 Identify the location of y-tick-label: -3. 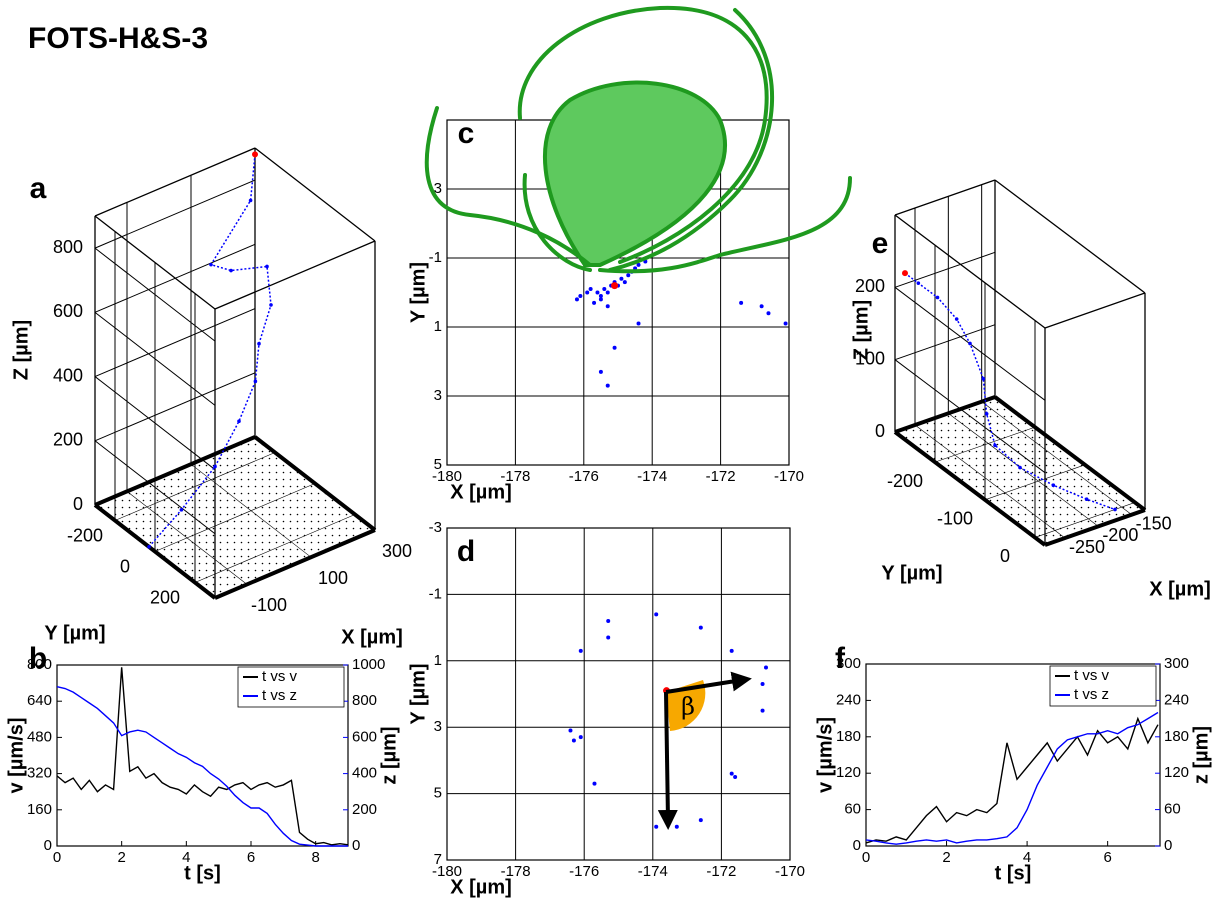
(435, 527).